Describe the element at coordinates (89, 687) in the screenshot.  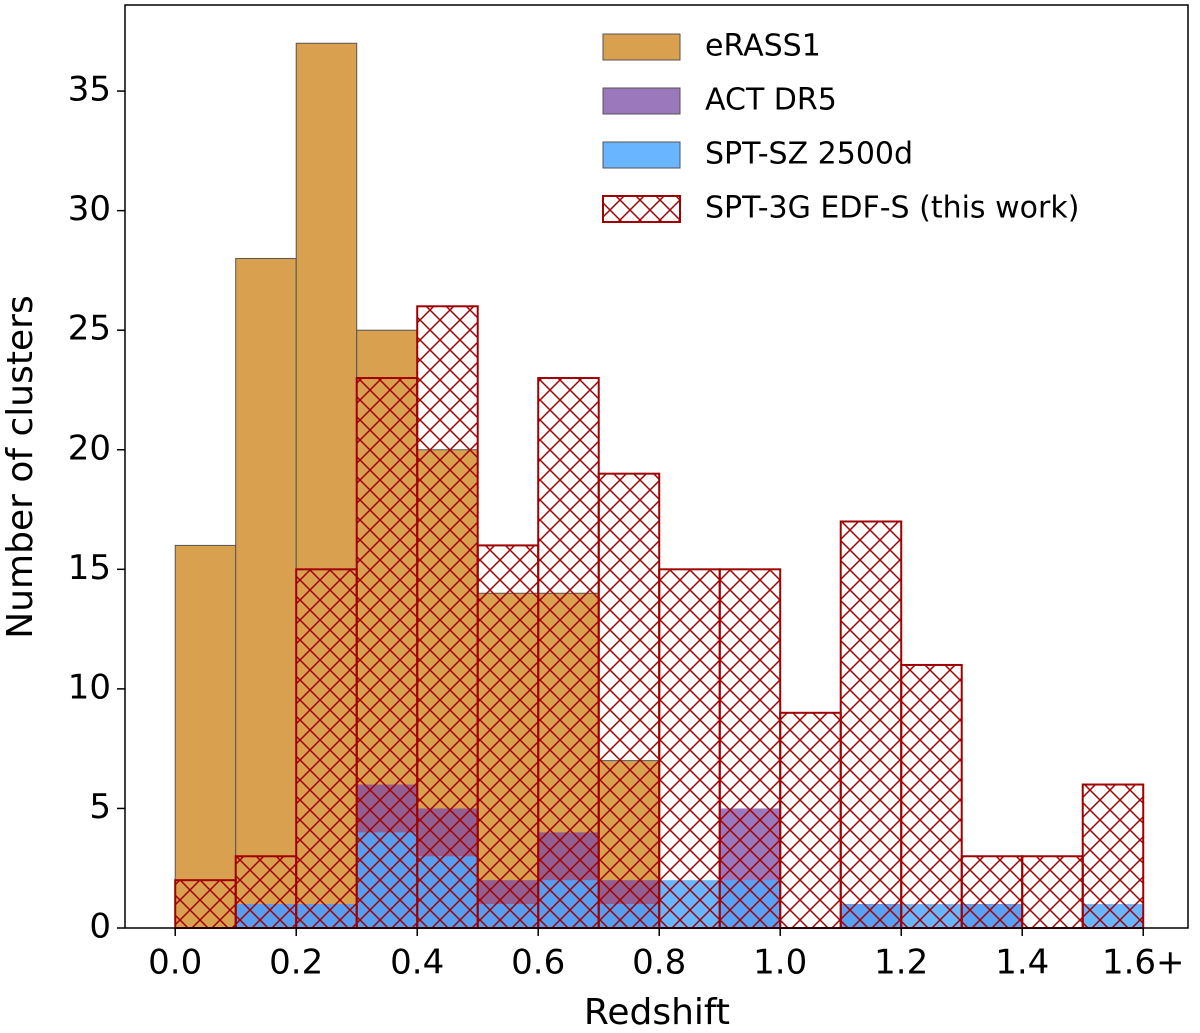
I see `y-tick-label: 10` at that location.